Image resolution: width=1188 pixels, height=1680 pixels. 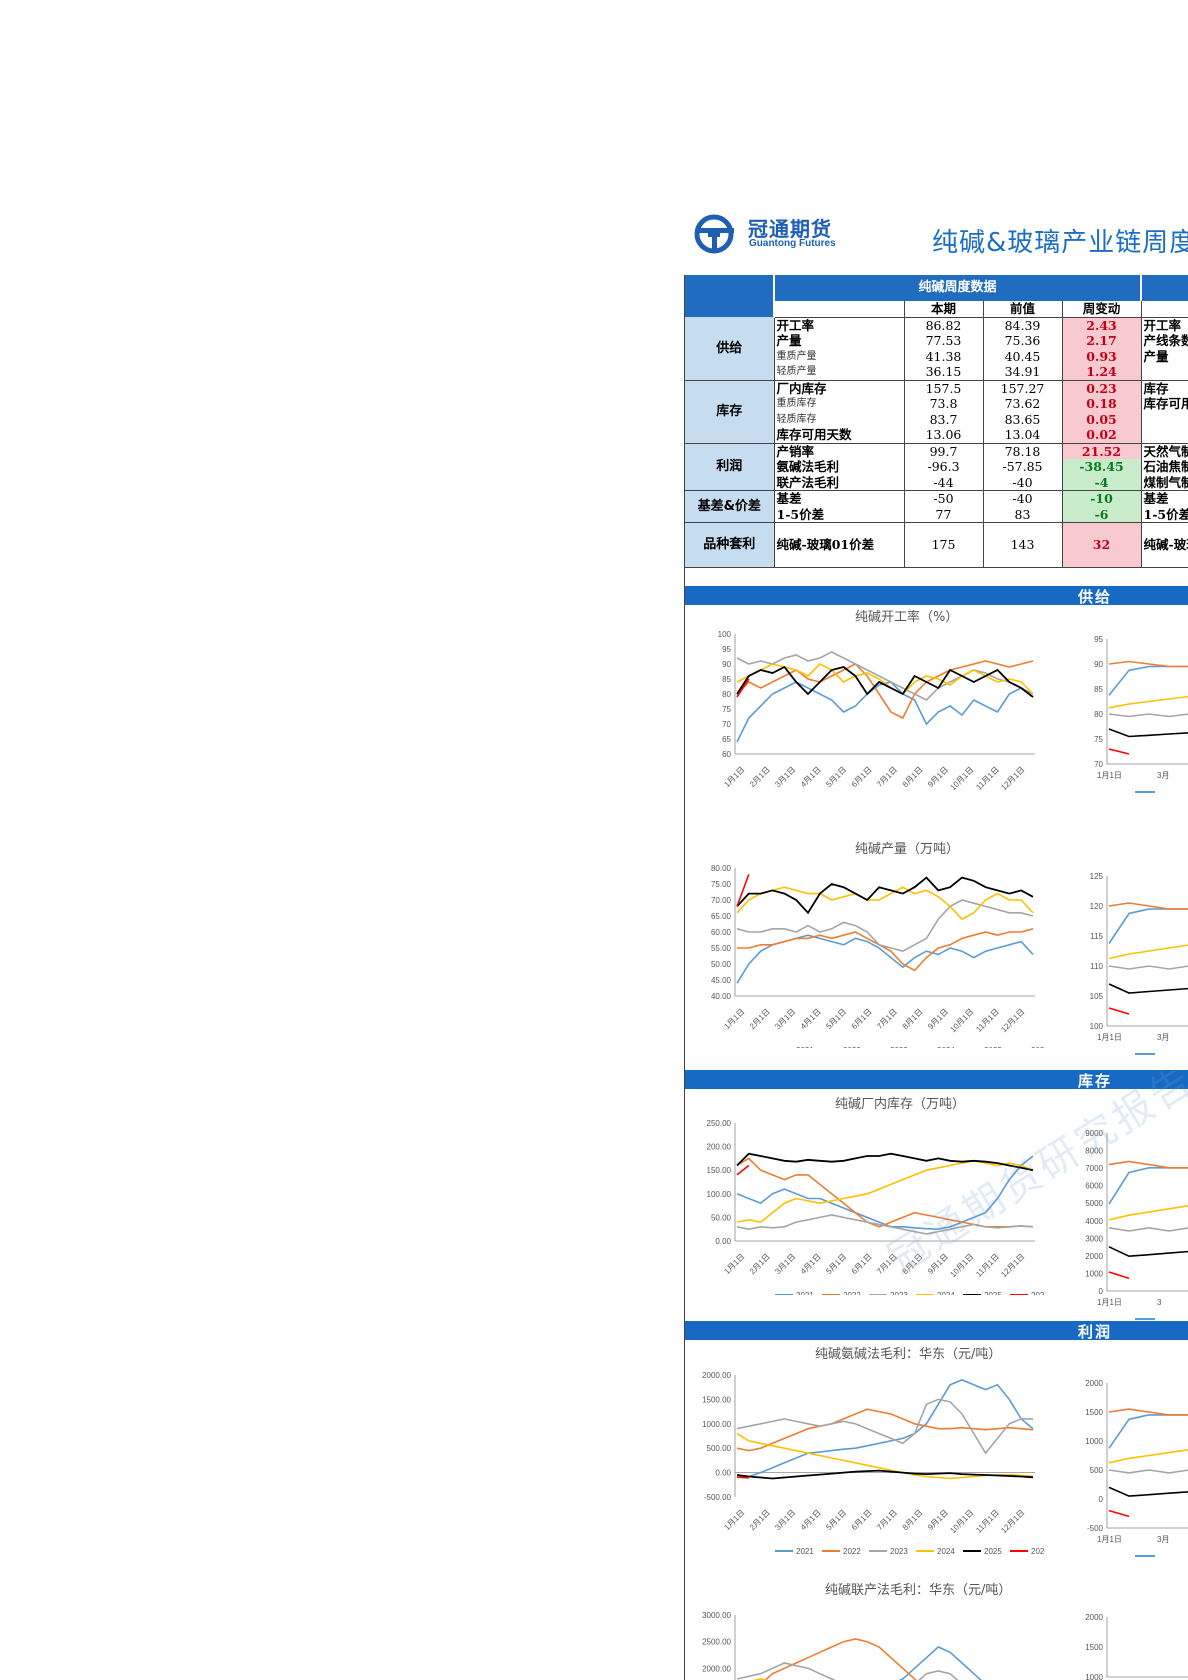 I want to click on x-tick-label: 8月1日, so click(x=913, y=1520).